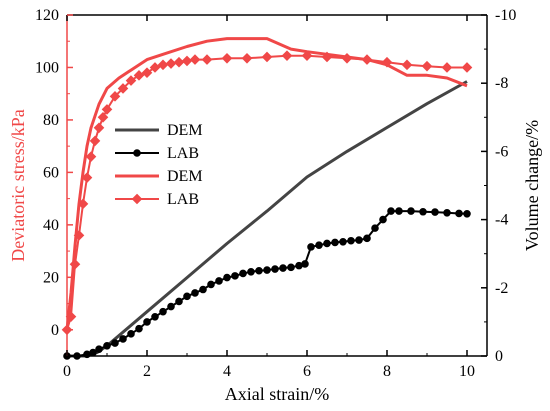 The image size is (550, 411). I want to click on y-right-tick-label: -6, so click(501, 151).